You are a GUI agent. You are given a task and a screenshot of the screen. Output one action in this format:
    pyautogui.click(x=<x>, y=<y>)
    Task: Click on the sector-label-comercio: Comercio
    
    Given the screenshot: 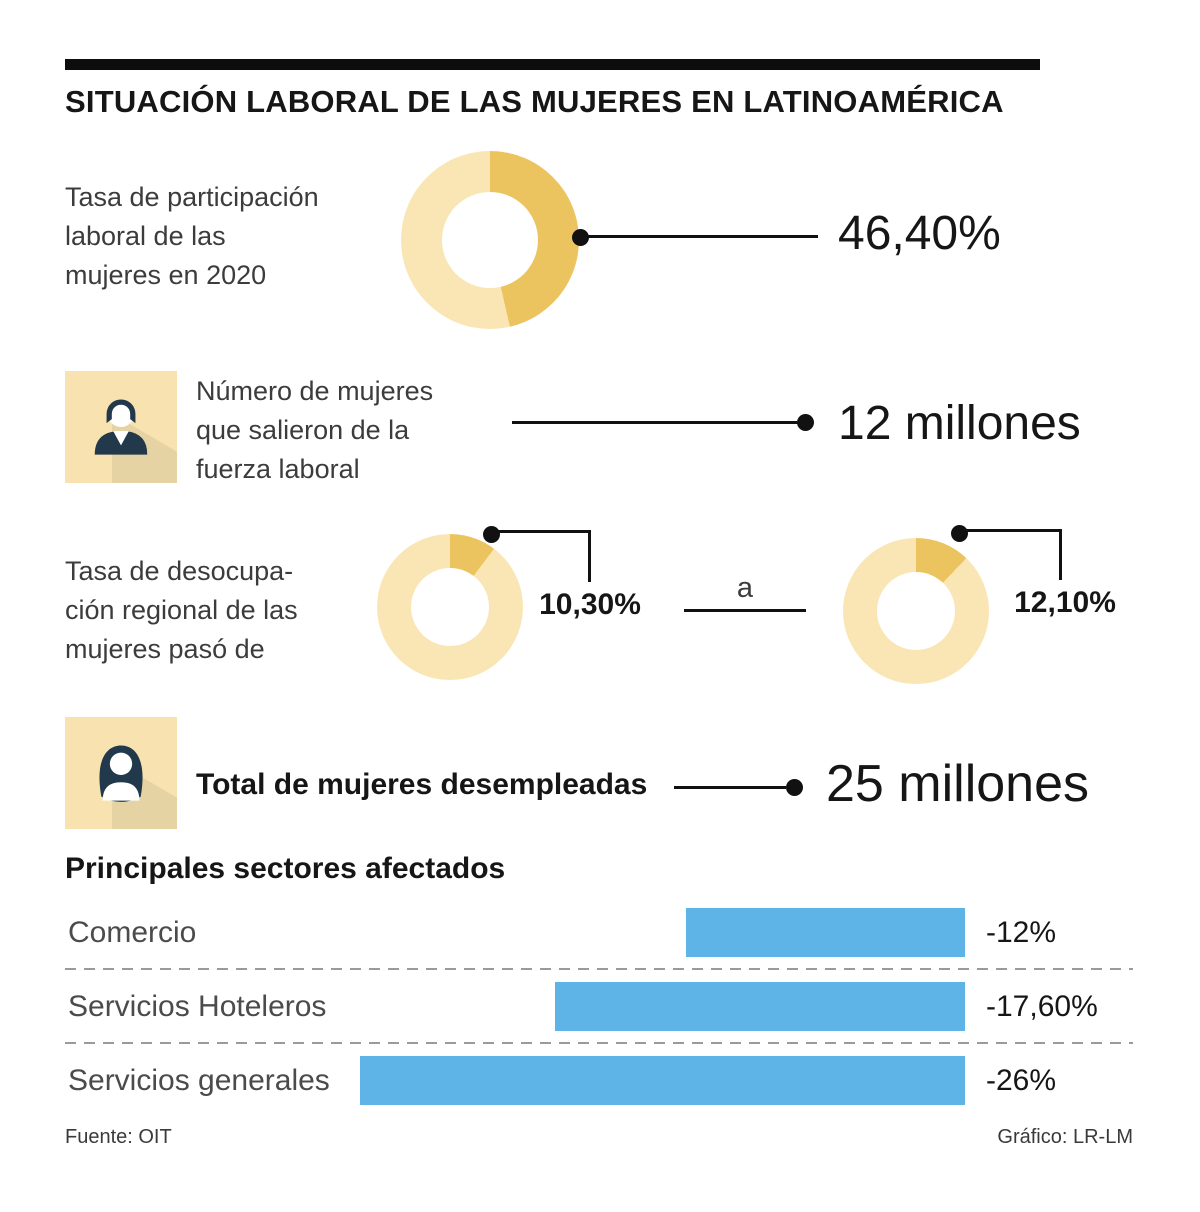 What is the action you would take?
    pyautogui.click(x=132, y=932)
    